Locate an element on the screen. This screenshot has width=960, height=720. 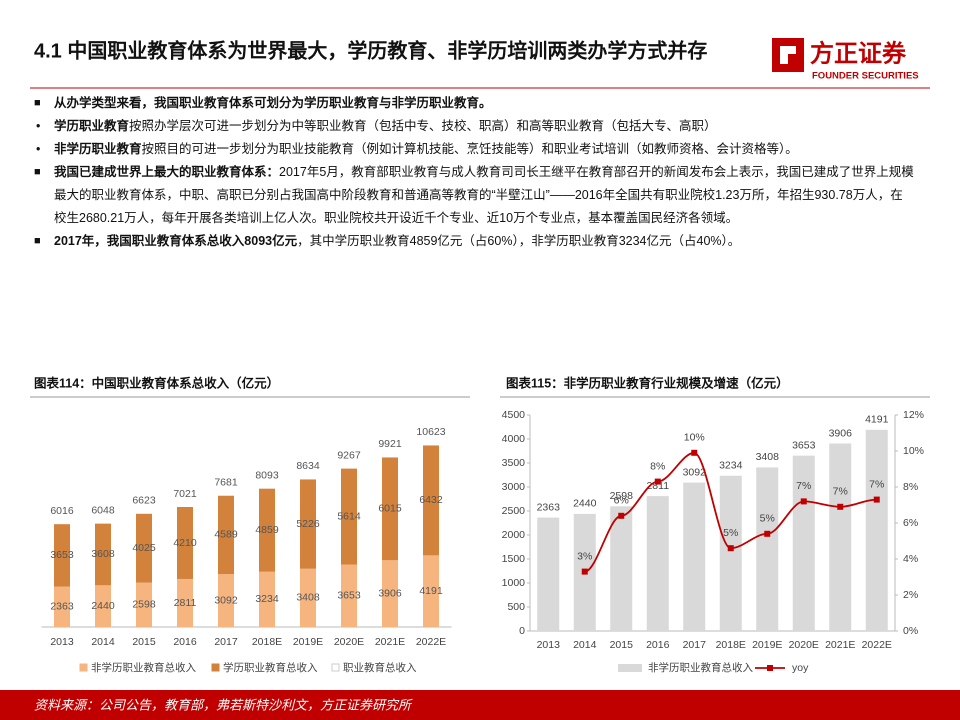
legend-label: 学历职业教育总收入 is located at coordinates (270, 667).